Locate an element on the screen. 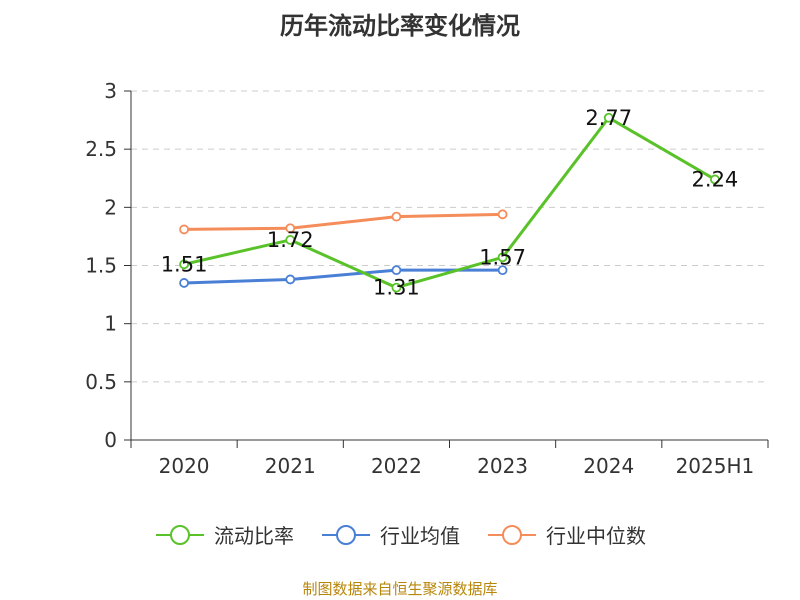 The width and height of the screenshot is (800, 600). y-tick-label: 1 is located at coordinates (110, 324).